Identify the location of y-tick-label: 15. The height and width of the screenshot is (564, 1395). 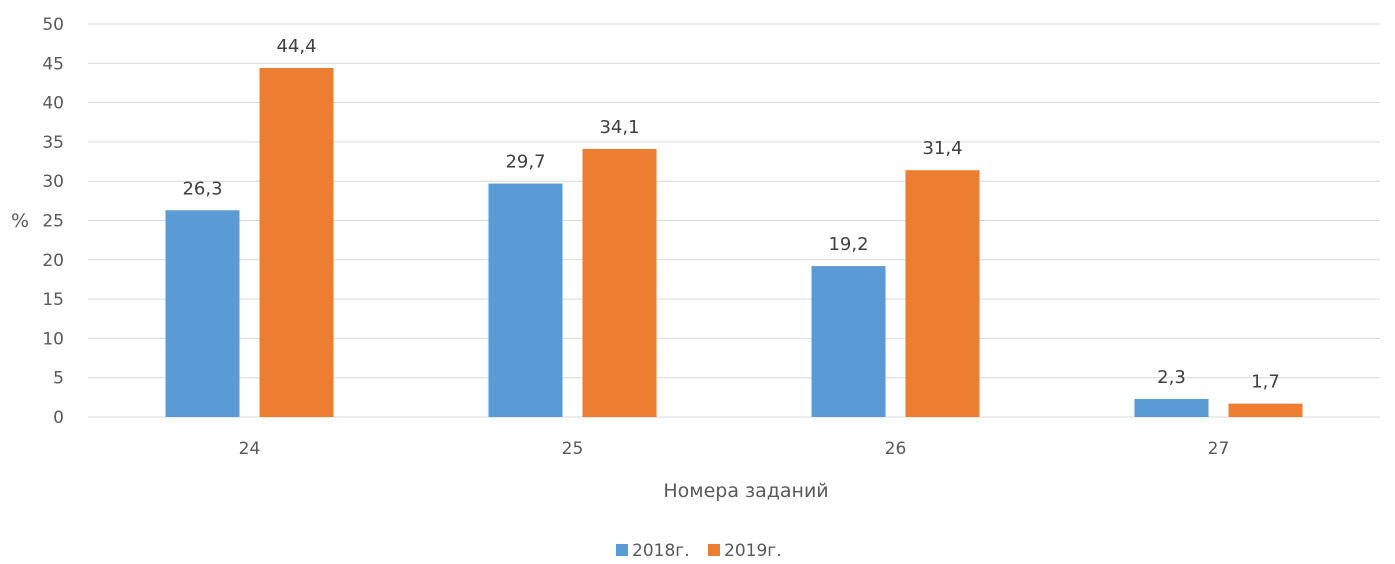
(53, 300).